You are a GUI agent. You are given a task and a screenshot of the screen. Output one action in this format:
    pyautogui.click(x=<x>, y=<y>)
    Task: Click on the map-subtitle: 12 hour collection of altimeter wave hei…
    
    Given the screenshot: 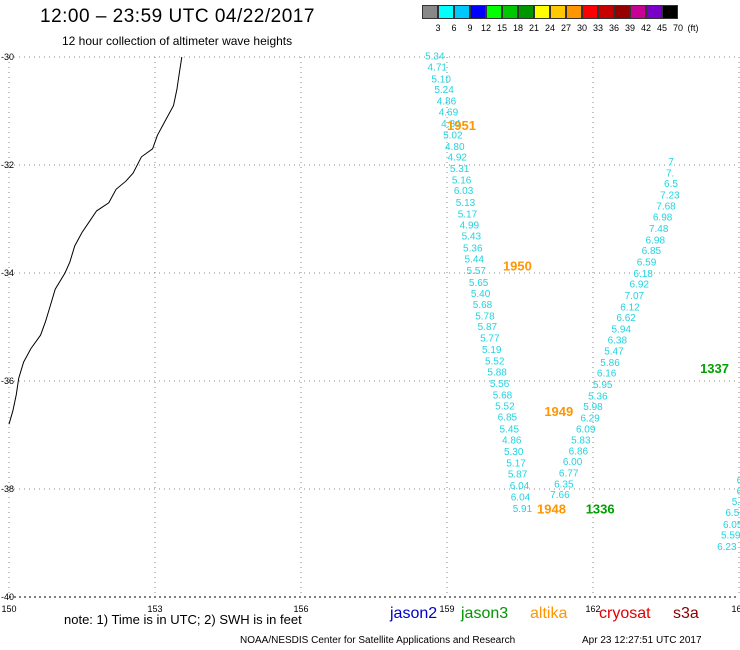 What is the action you would take?
    pyautogui.click(x=177, y=41)
    